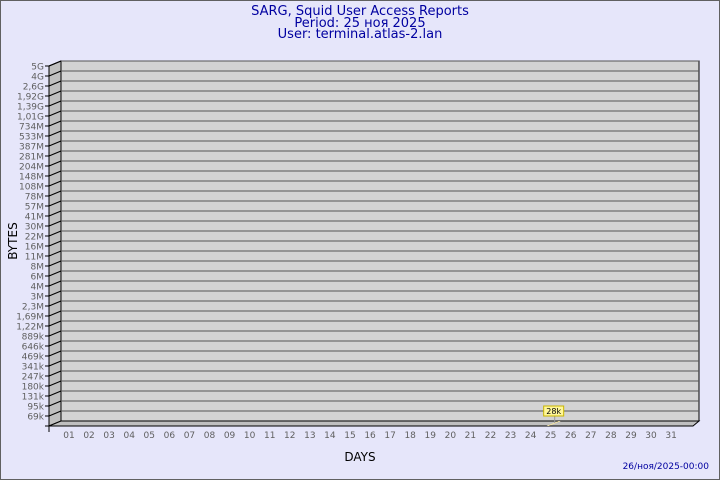 The height and width of the screenshot is (480, 720). What do you see at coordinates (37, 78) in the screenshot?
I see `y-tick-label: 4G` at bounding box center [37, 78].